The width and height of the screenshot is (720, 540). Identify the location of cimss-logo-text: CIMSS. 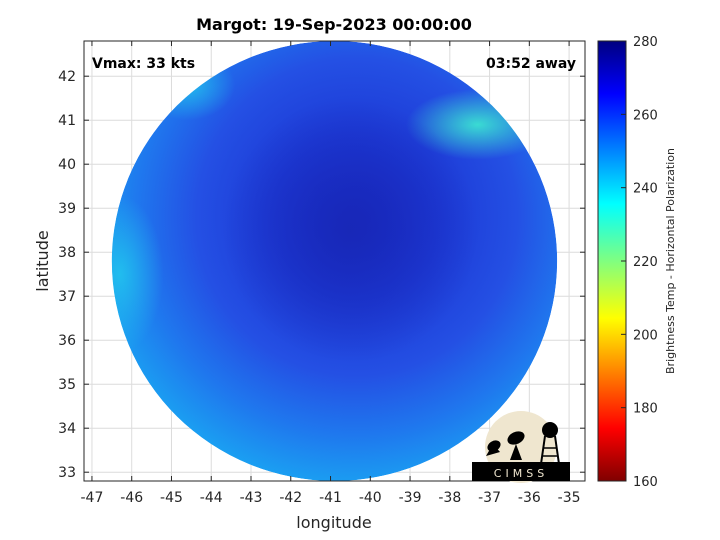
(521, 473).